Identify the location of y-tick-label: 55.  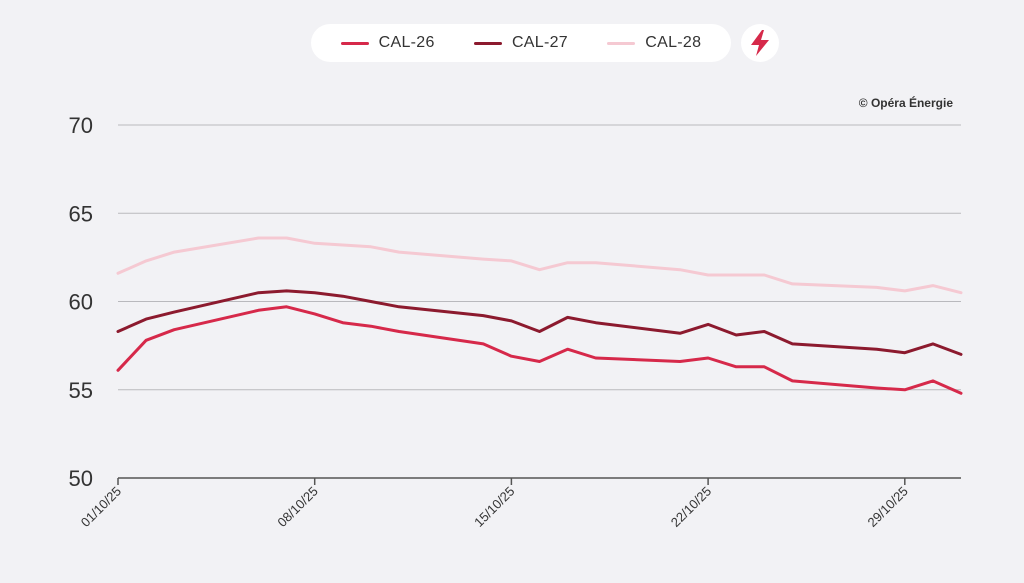
(81, 390).